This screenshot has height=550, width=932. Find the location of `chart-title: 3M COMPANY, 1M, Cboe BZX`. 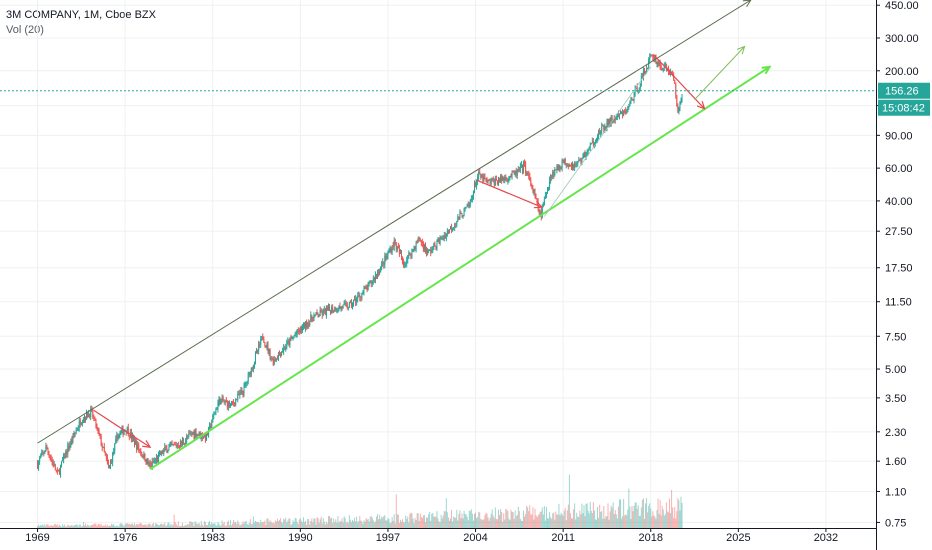

chart-title: 3M COMPANY, 1M, Cboe BZX is located at coordinates (81, 15).